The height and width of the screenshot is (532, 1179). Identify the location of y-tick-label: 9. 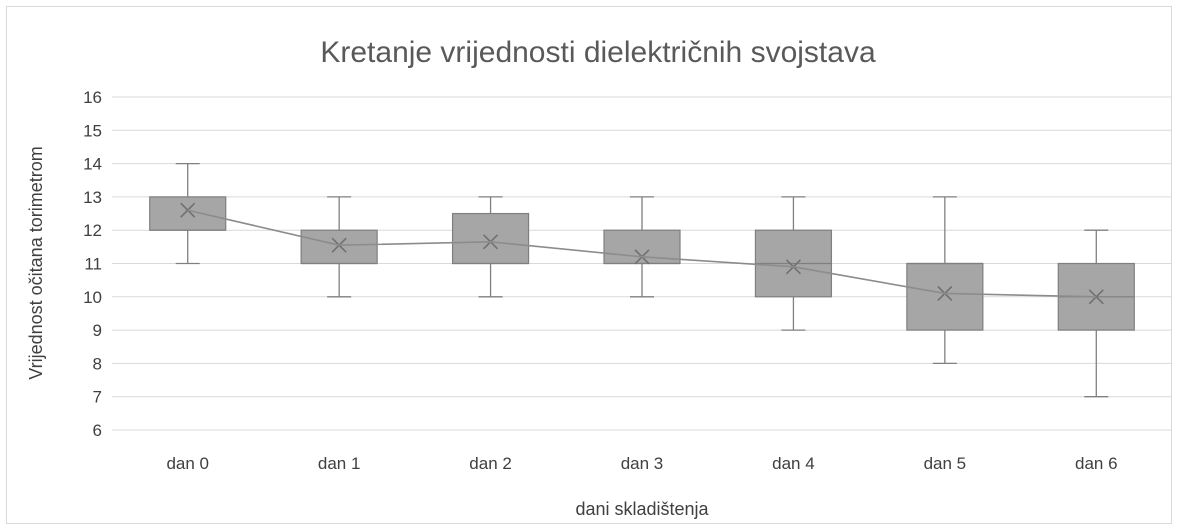
(97, 330).